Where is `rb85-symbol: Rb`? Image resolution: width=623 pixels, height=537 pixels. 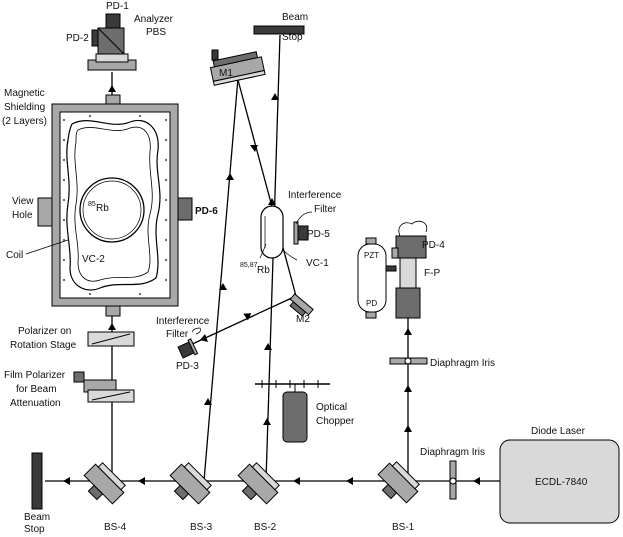 rb85-symbol: Rb is located at coordinates (102, 208).